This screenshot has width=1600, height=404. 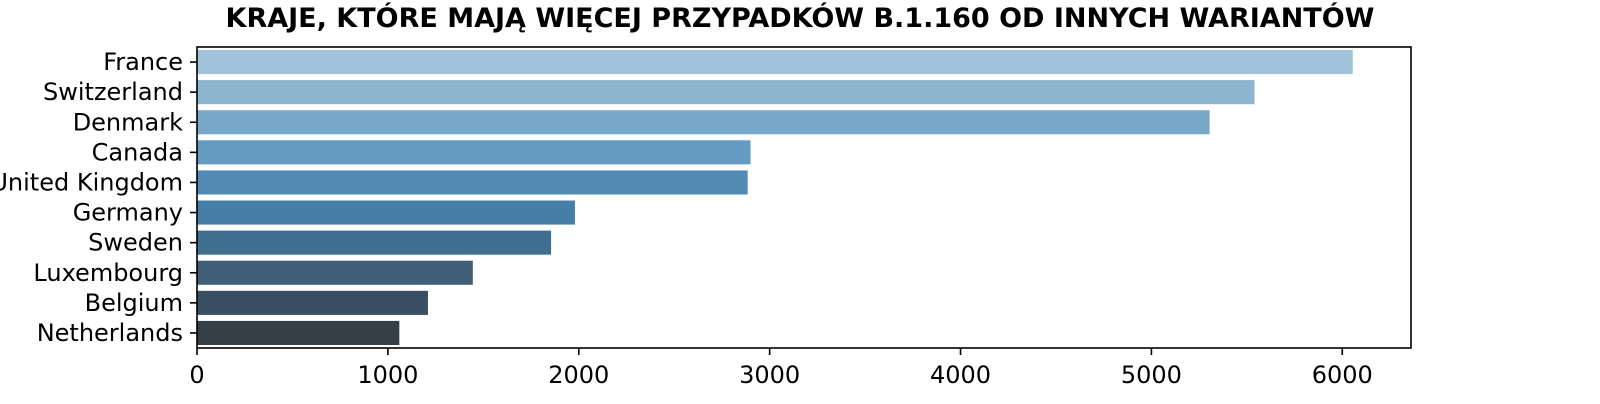 I want to click on x-tick-label: 3000, so click(x=769, y=375).